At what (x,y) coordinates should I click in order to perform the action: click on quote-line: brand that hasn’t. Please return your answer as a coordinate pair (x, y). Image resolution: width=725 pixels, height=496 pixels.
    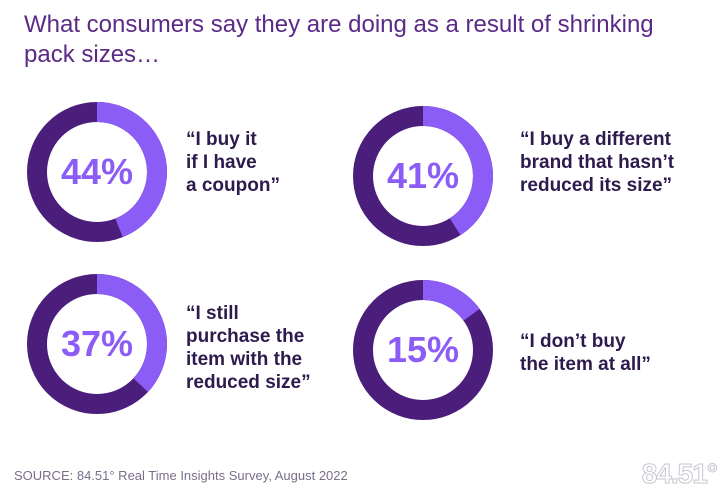
    Looking at the image, I should click on (597, 162).